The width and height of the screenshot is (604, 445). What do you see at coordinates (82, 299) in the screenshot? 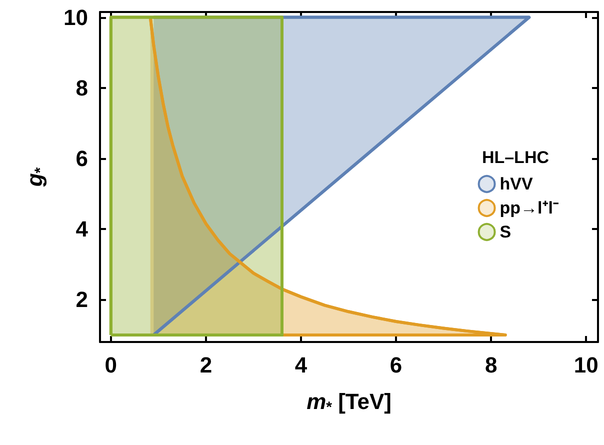
I see `y-tick-label: 2` at bounding box center [82, 299].